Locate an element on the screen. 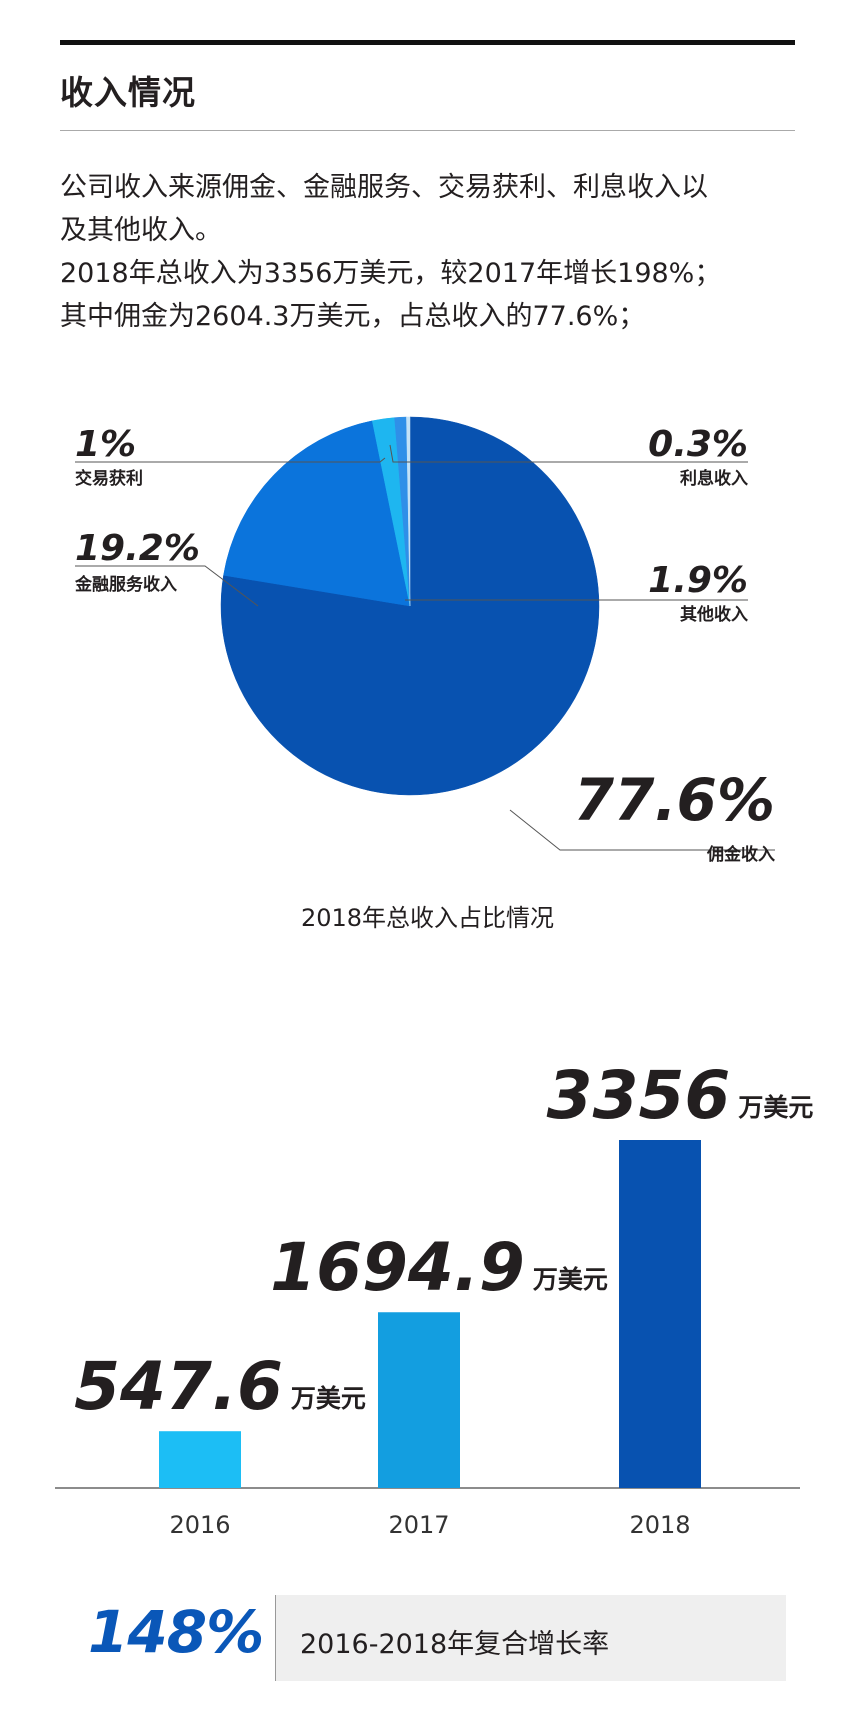 This screenshot has height=1730, width=855. bar-2017 is located at coordinates (419, 1400).